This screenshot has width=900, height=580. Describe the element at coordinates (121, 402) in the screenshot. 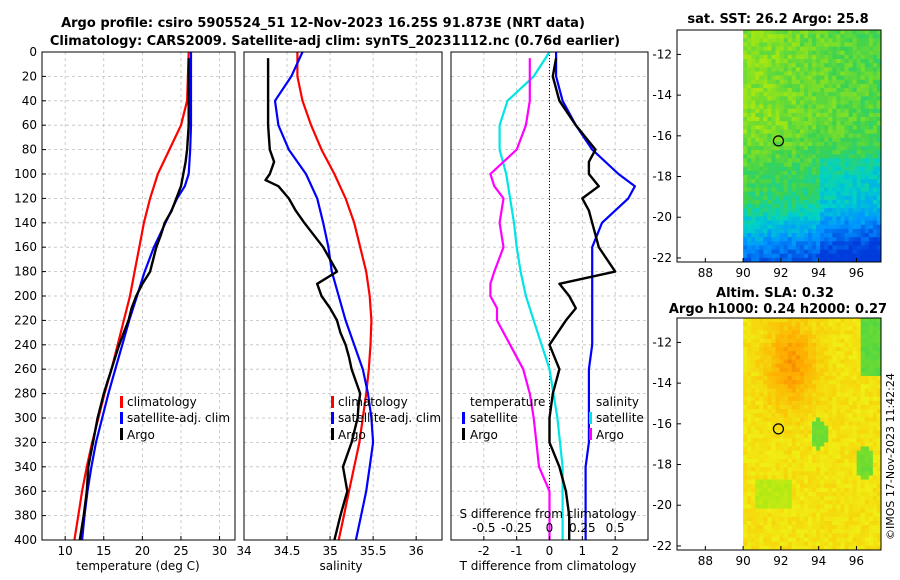

I see `legend-climatology-swatch` at that location.